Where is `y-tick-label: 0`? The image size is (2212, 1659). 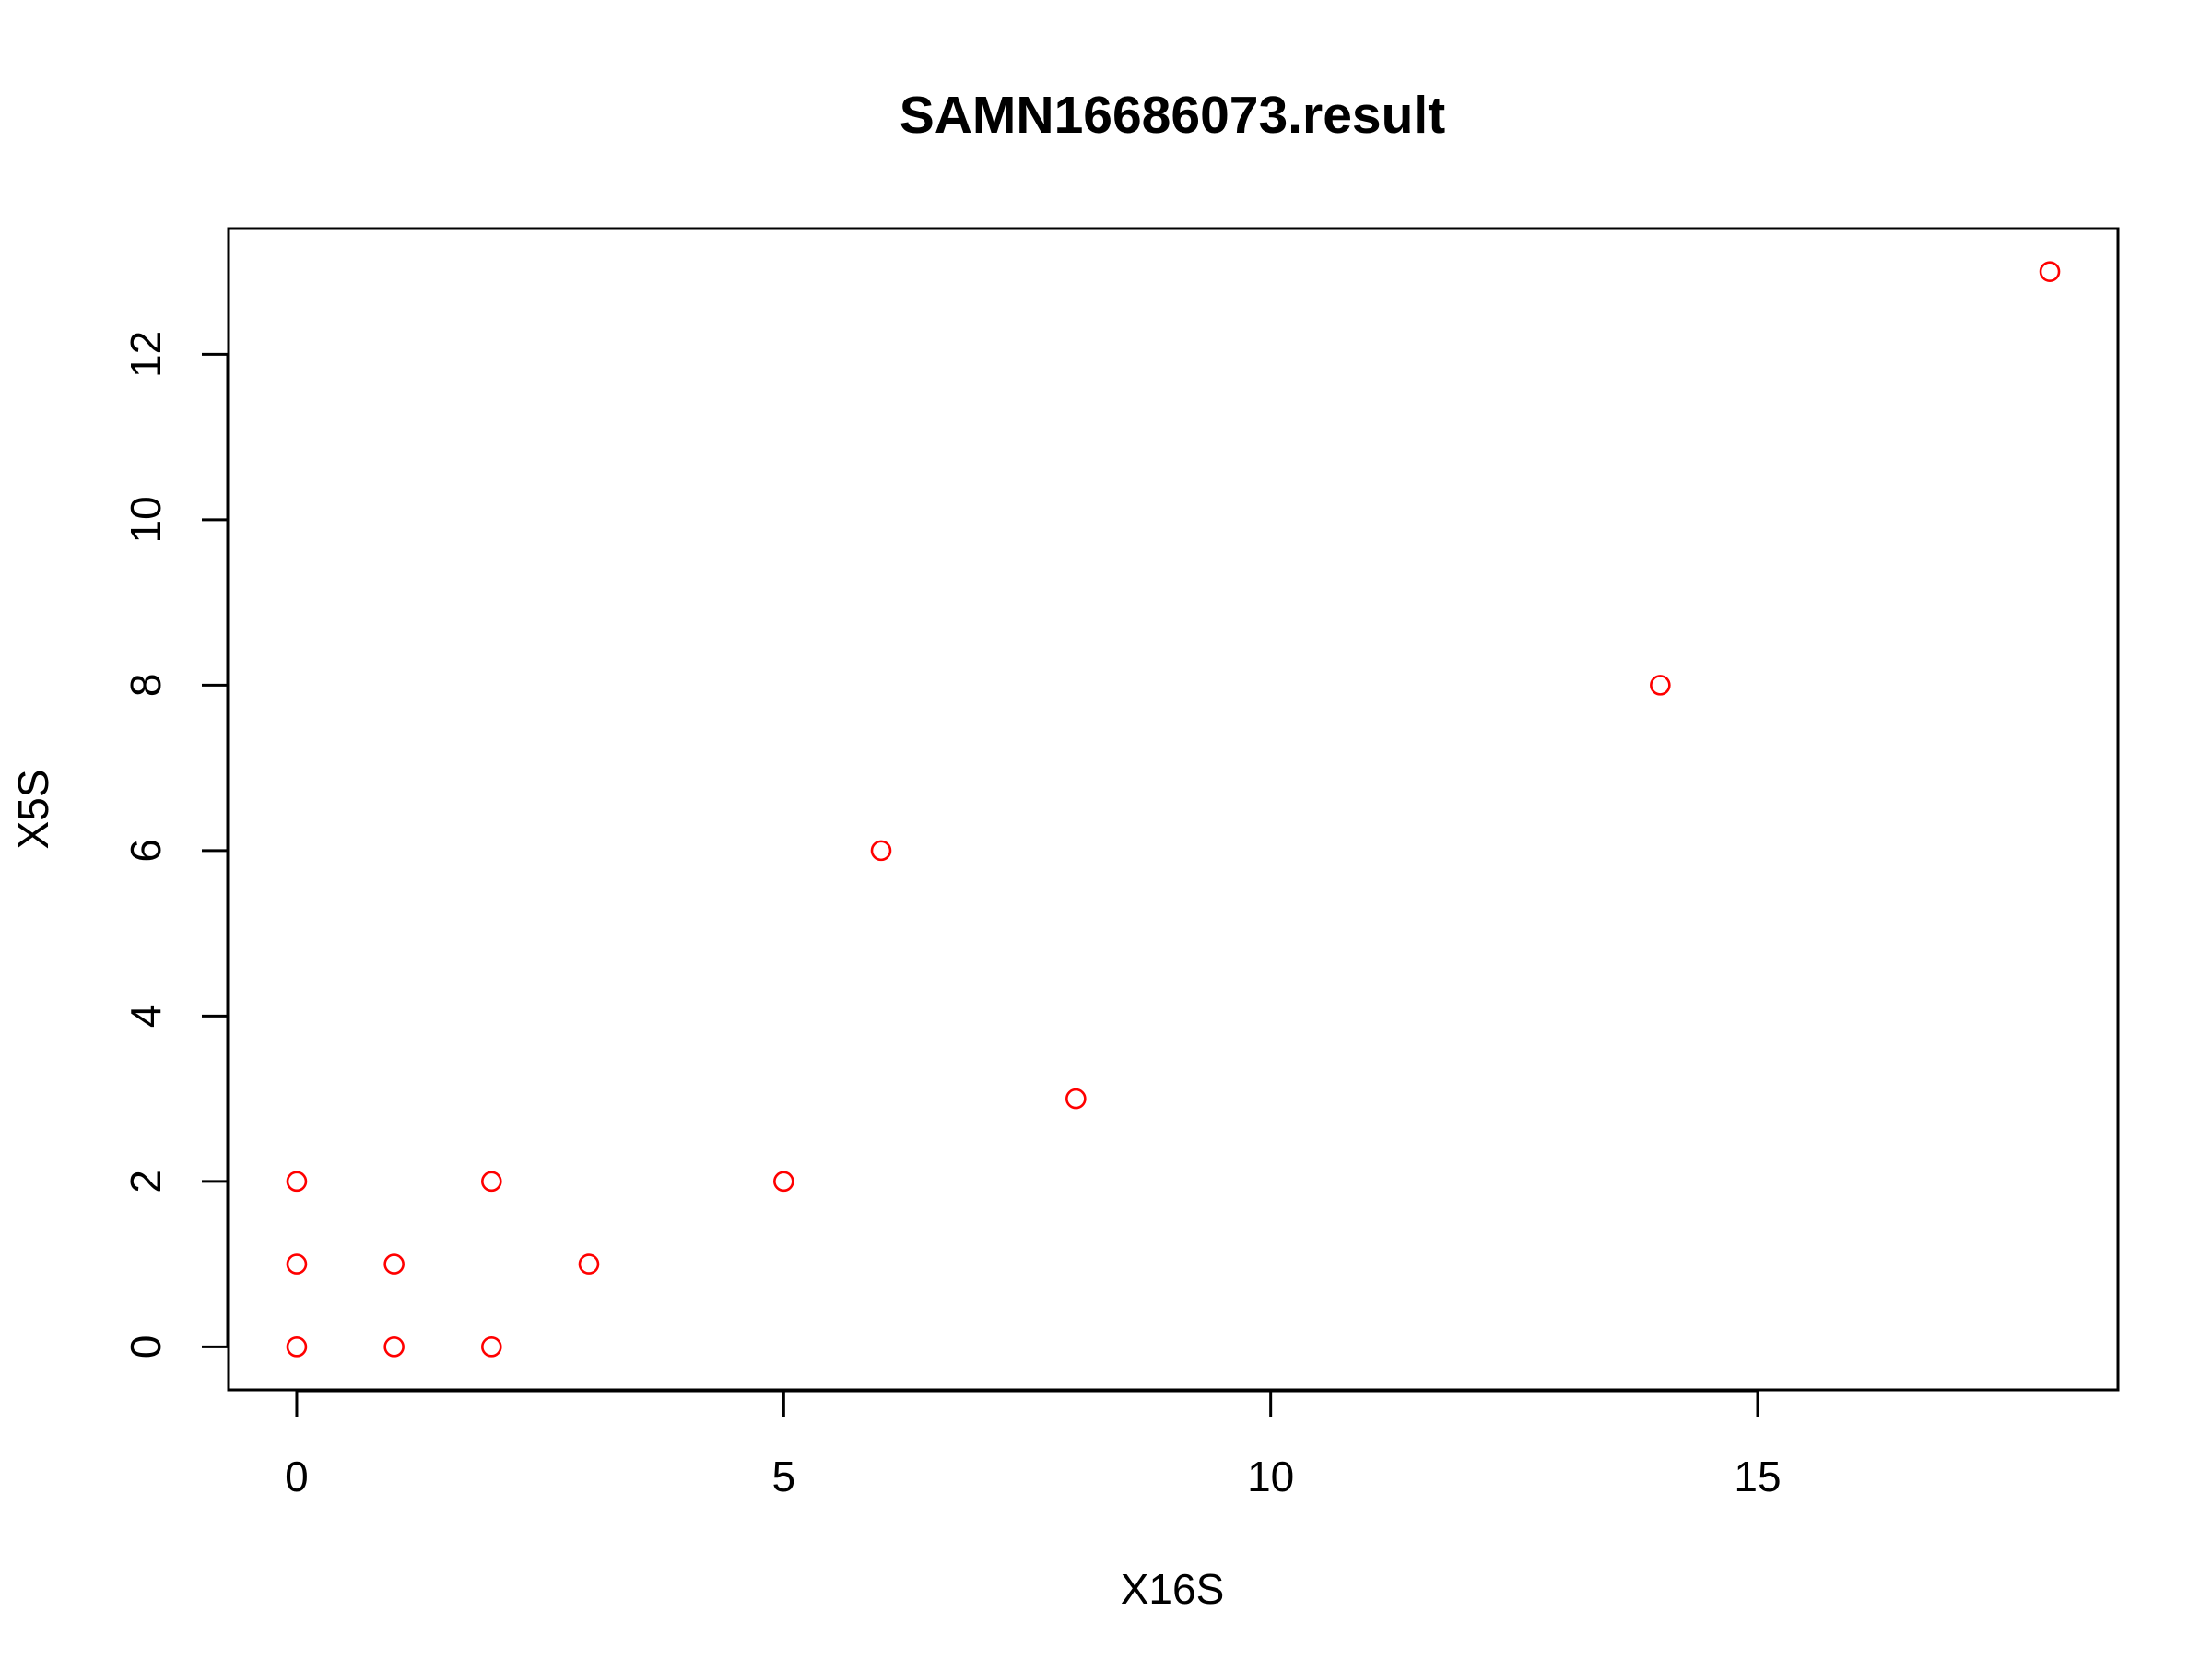 y-tick-label: 0 is located at coordinates (146, 1347).